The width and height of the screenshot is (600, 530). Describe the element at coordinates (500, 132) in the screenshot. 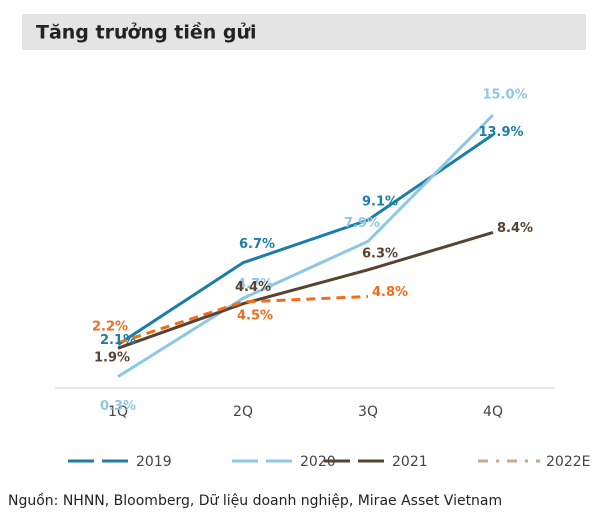

I see `data-label: 13.9%` at that location.